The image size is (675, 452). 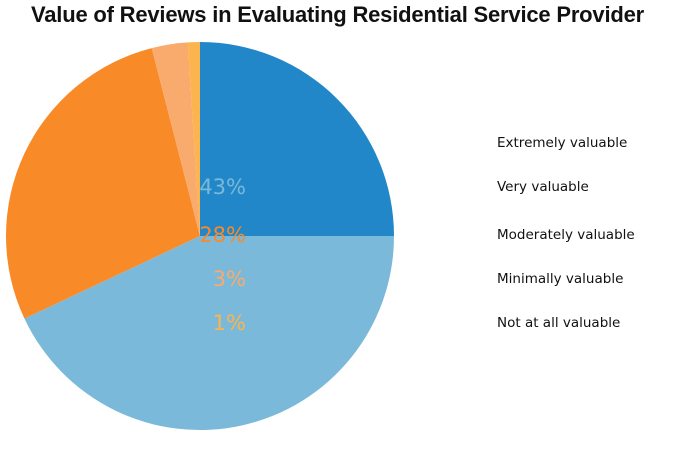 I want to click on legend-label: Not at all valuable, so click(x=559, y=323).